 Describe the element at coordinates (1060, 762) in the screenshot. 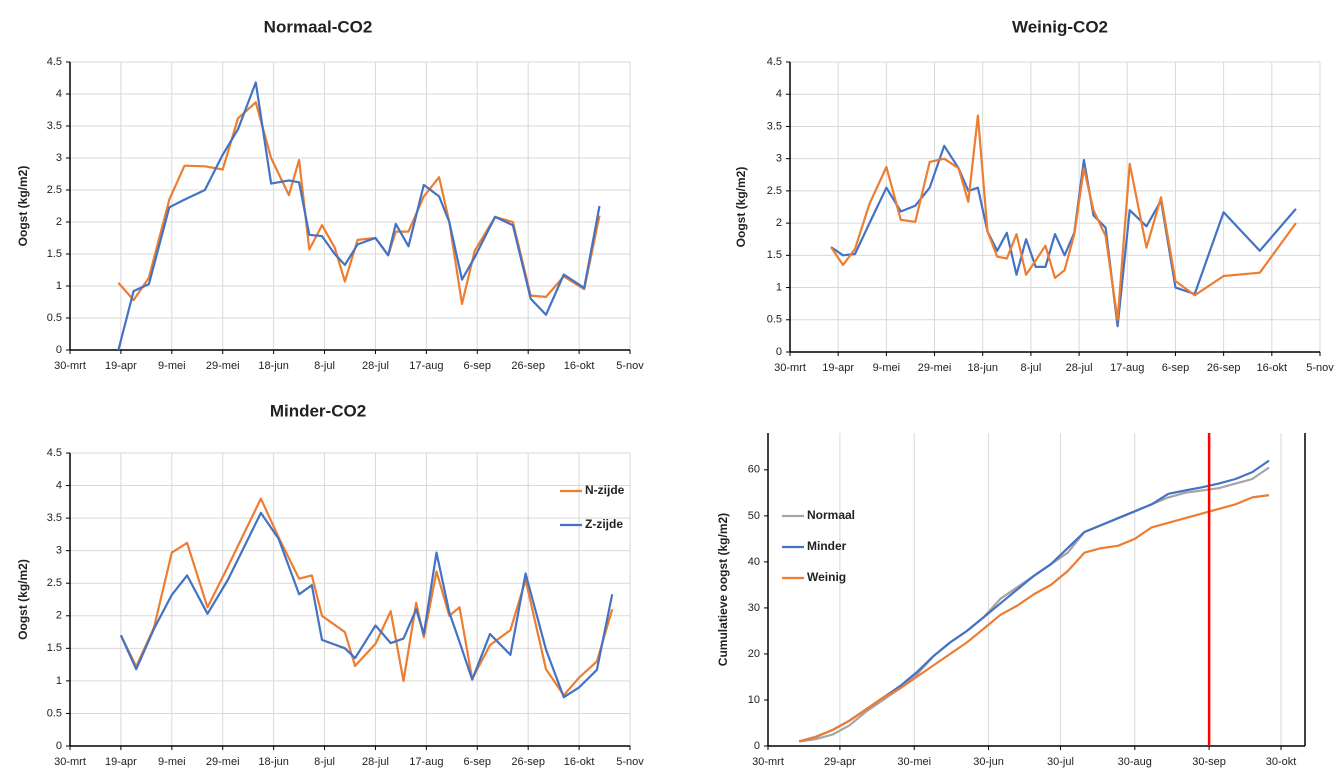

I see `x-tick-label: 30-jul` at that location.